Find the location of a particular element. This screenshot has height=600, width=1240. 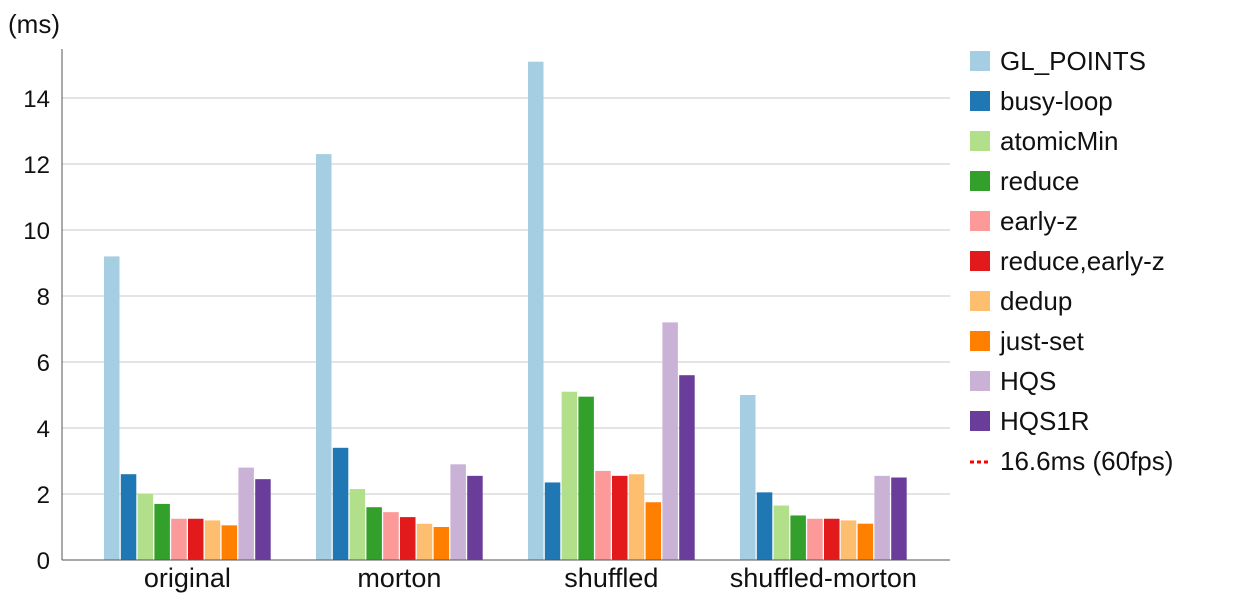

legend-label: HQS1R is located at coordinates (1045, 421).